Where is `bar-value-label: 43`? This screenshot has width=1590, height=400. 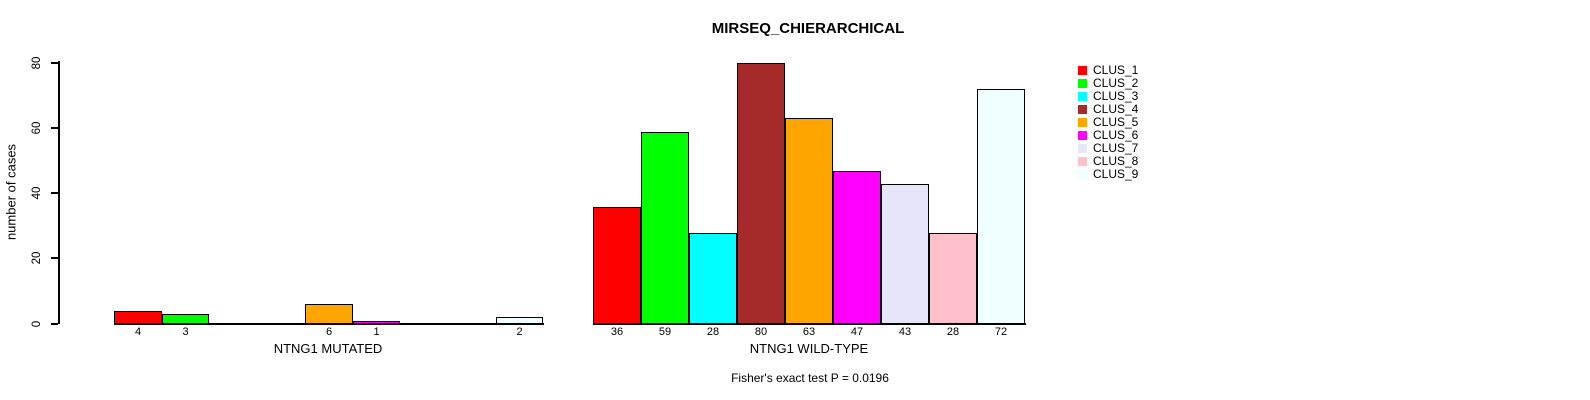 bar-value-label: 43 is located at coordinates (905, 332).